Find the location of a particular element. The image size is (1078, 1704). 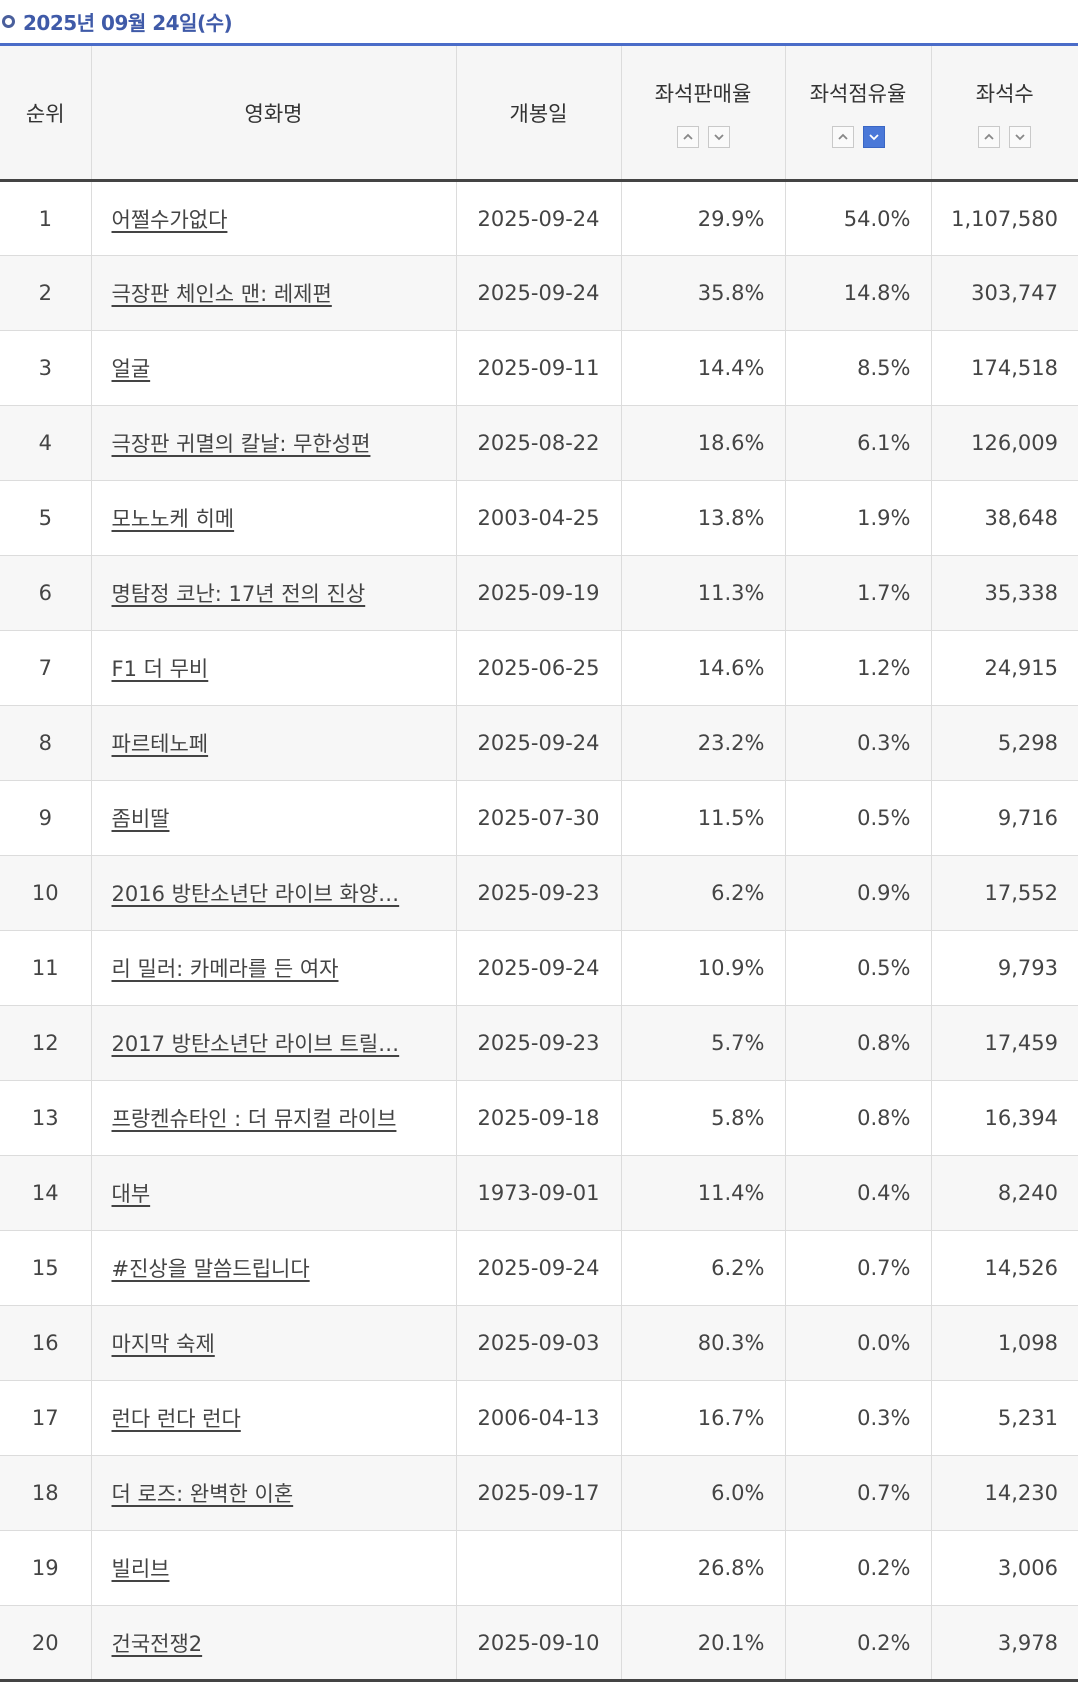

movie-title-cell: 명탐정 코난: 17년 전의 진상 is located at coordinates (274, 593).